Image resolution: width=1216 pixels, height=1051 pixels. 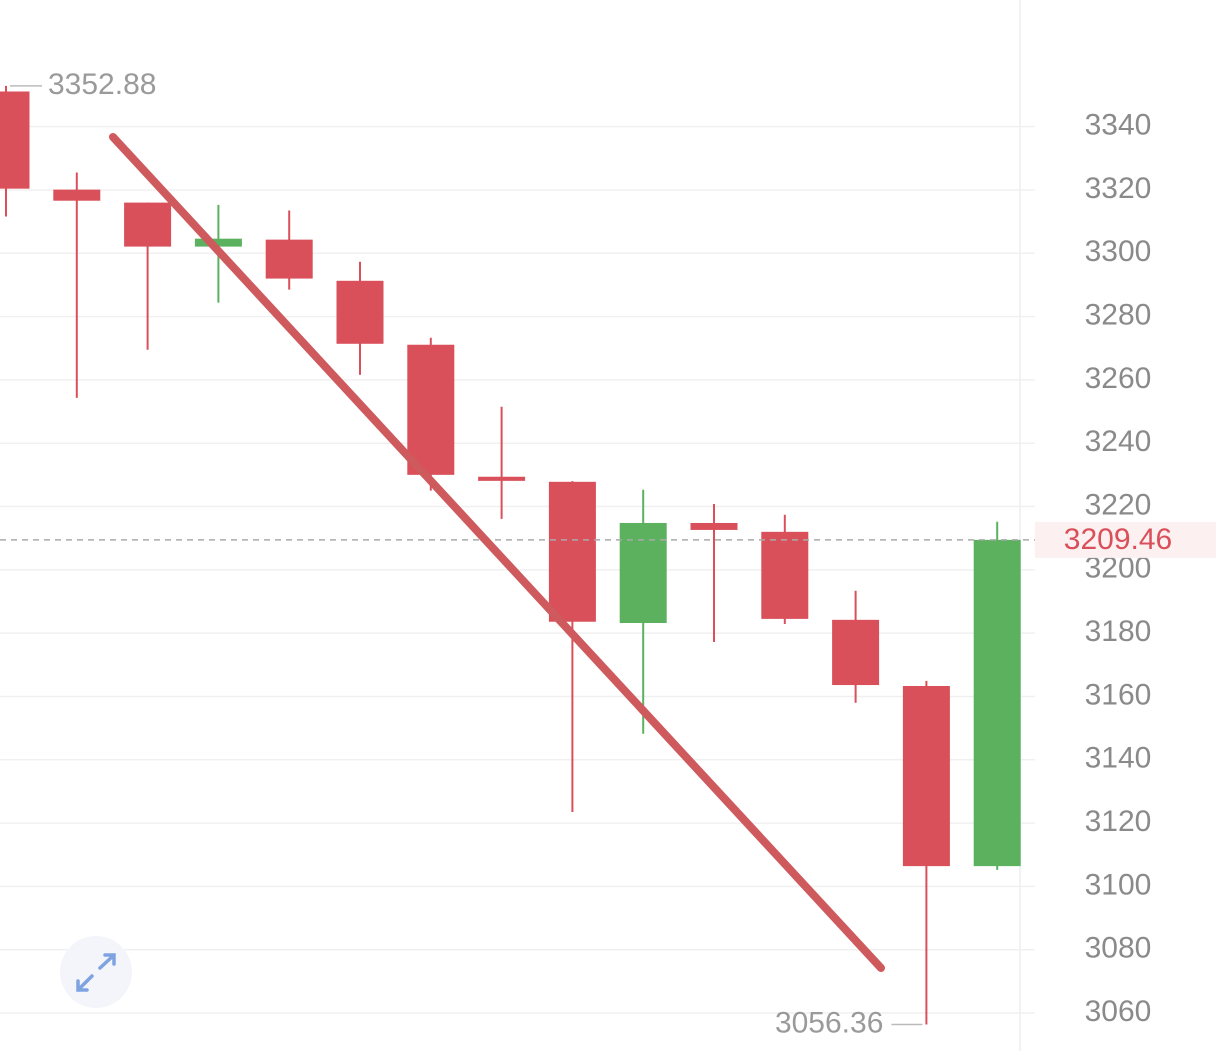 What do you see at coordinates (1118, 251) in the screenshot?
I see `y-tick-label: 3300` at bounding box center [1118, 251].